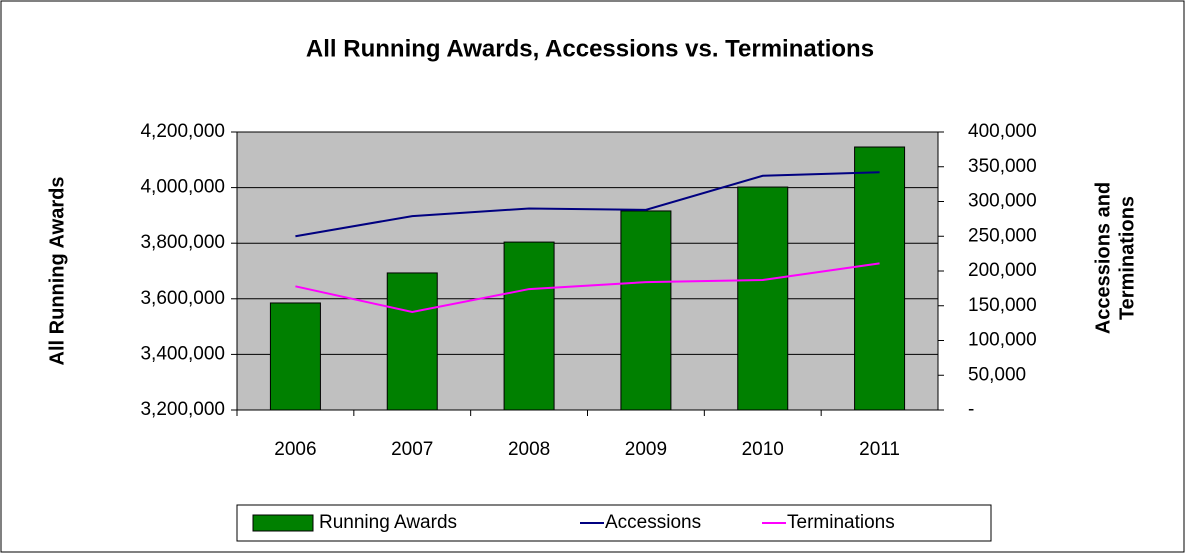 The height and width of the screenshot is (553, 1185). I want to click on y-tick-label: 3,400,000, so click(182, 353).